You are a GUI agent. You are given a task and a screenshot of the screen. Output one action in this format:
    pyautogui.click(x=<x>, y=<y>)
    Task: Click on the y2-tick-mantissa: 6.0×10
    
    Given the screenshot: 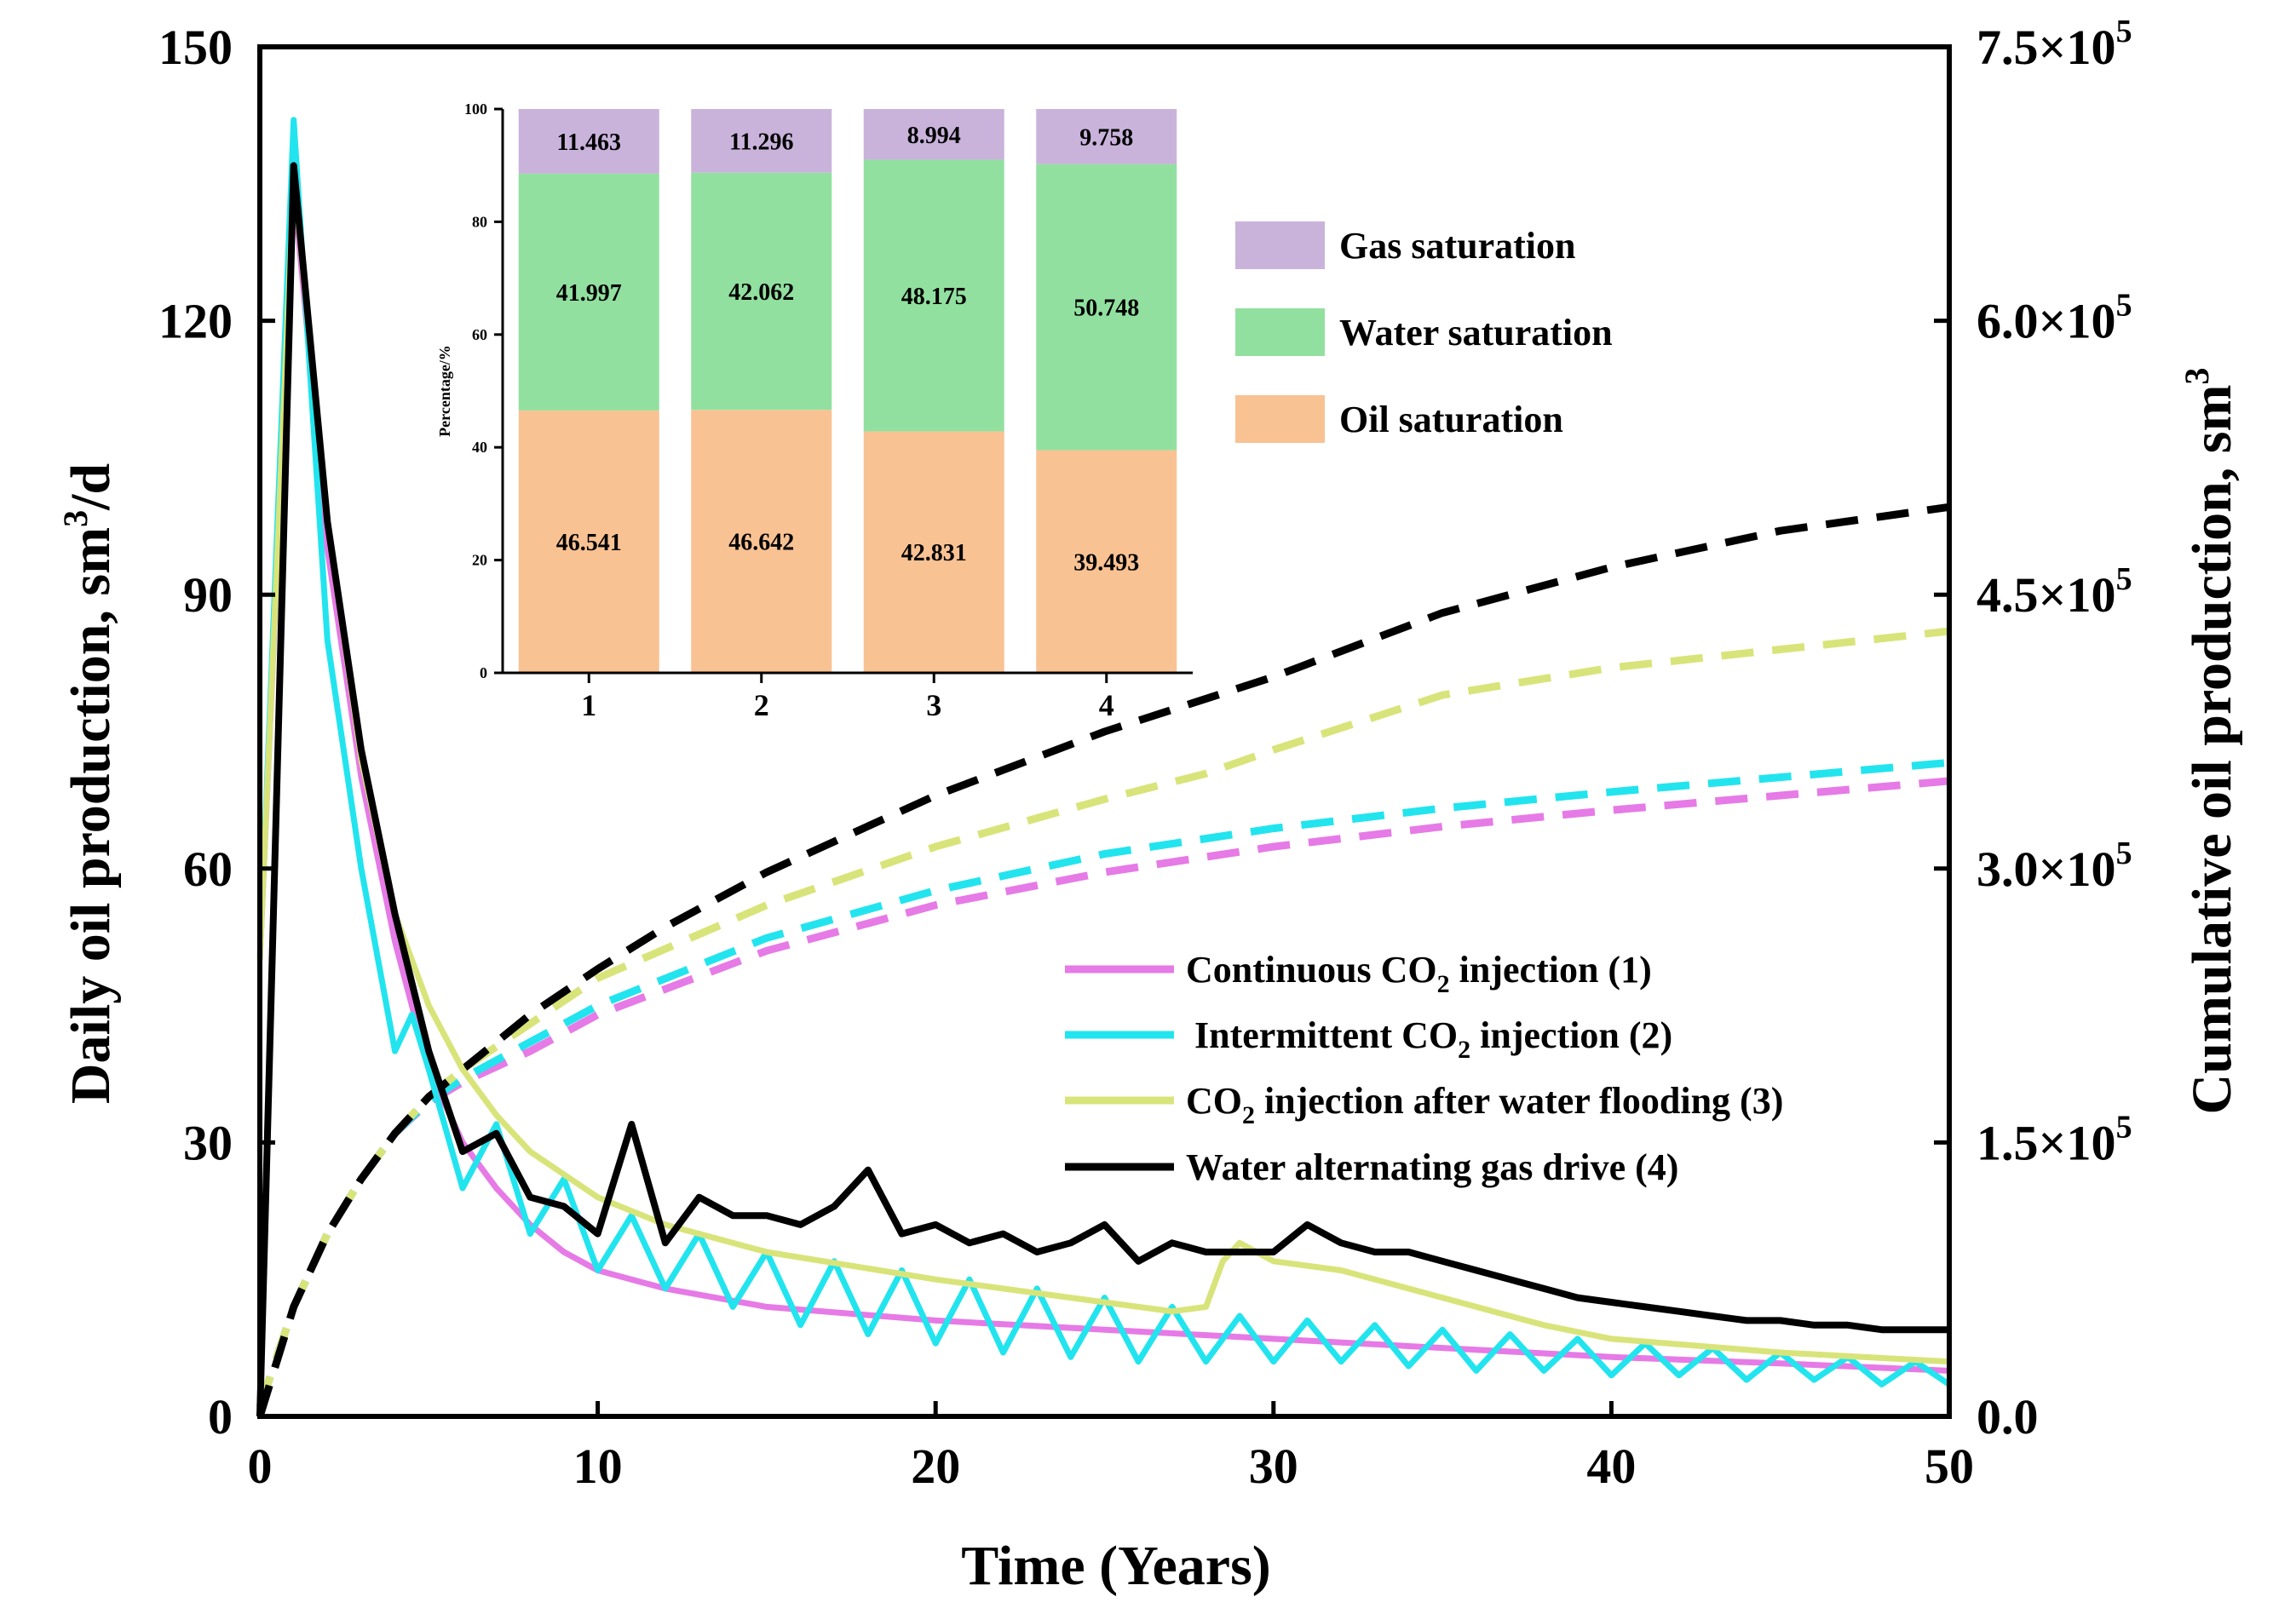 What is the action you would take?
    pyautogui.click(x=2046, y=322)
    